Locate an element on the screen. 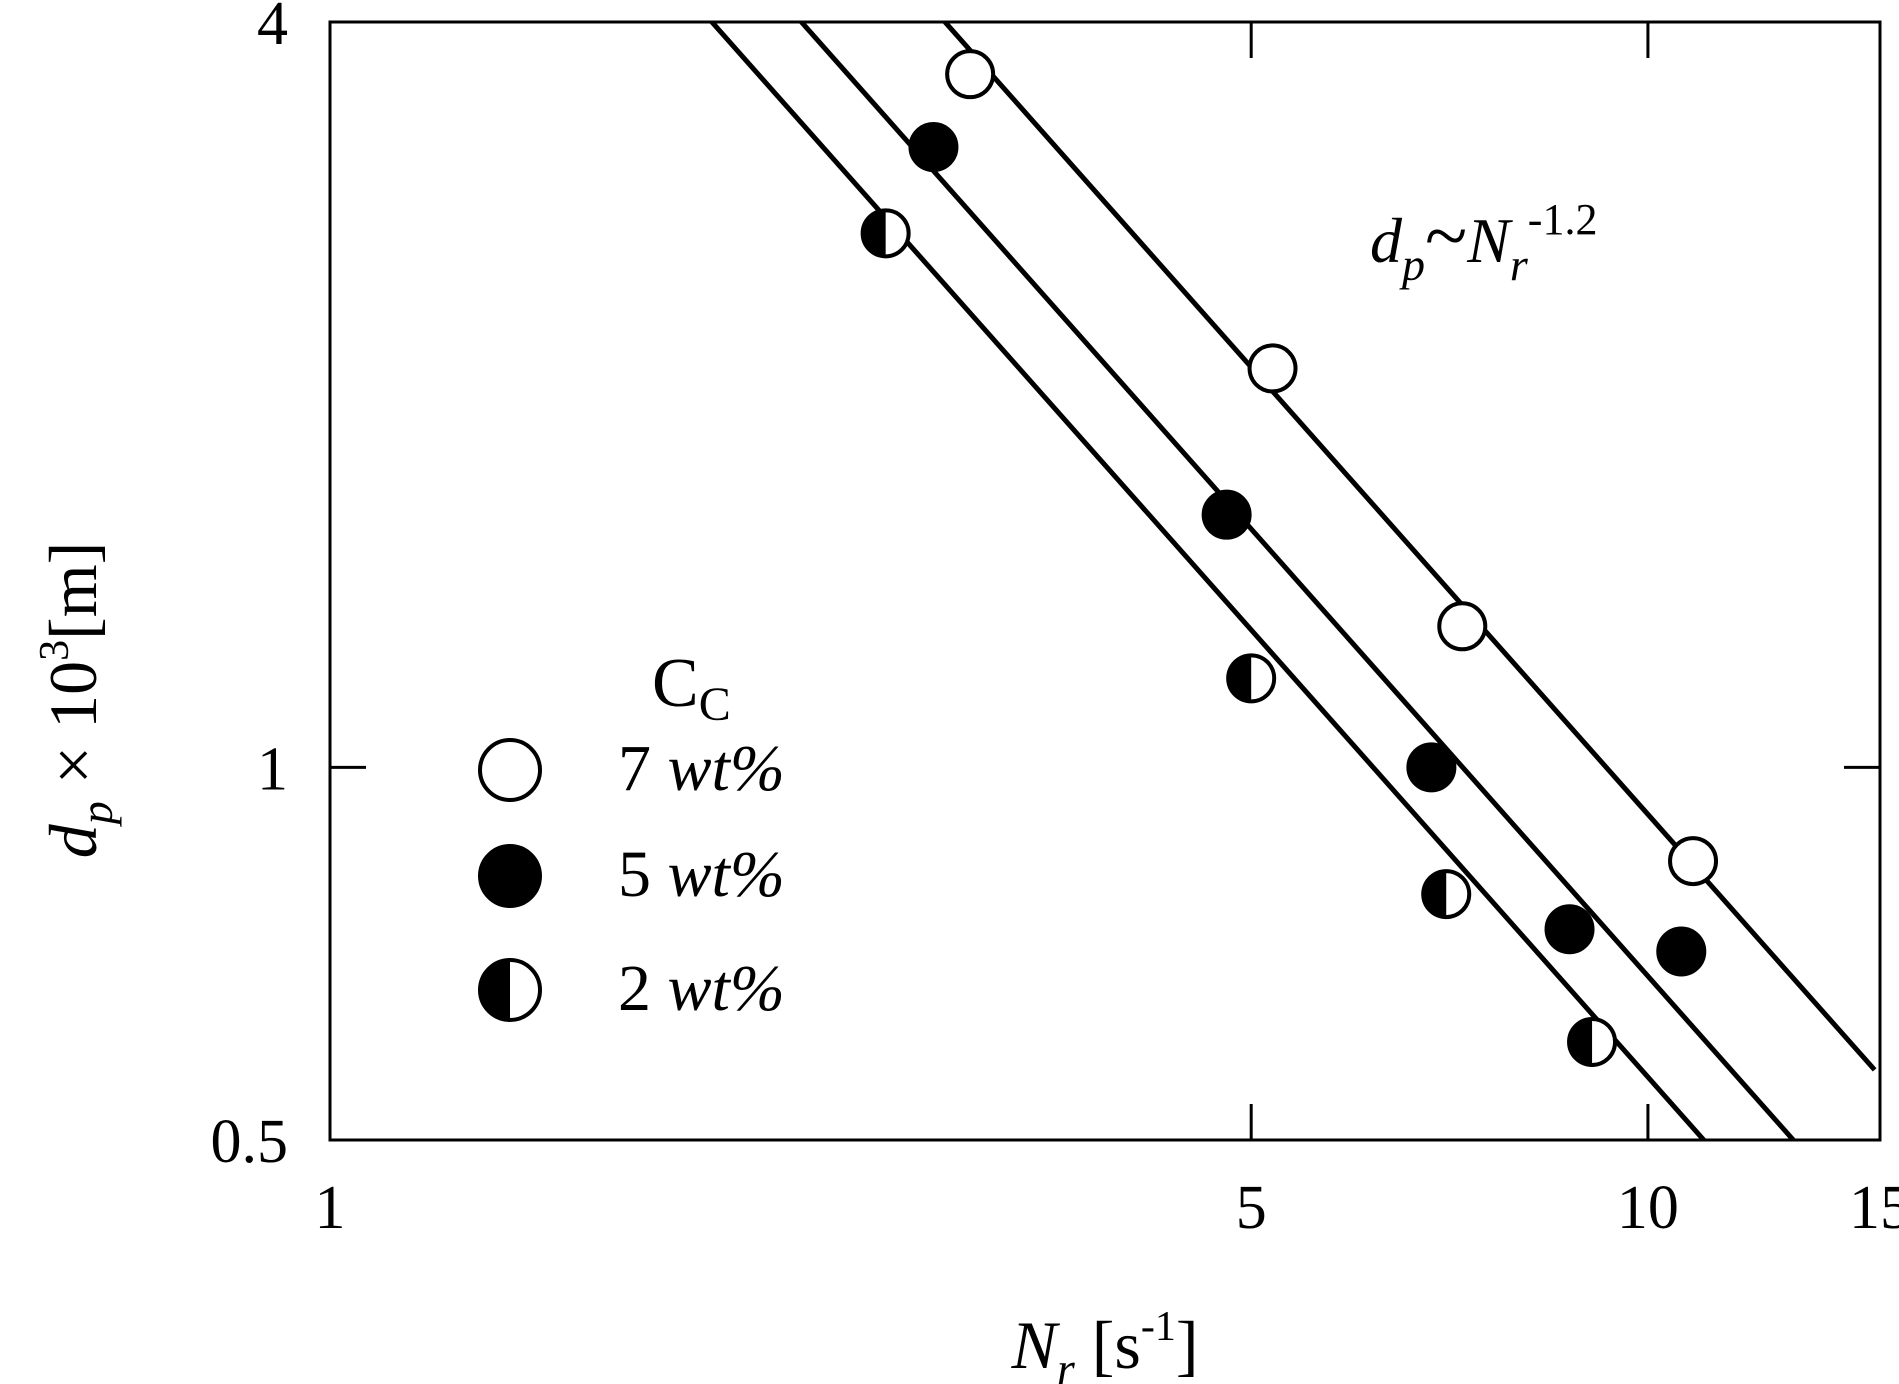 This screenshot has width=1899, height=1384. legend: CC 7 wt% 5 wt% 2 wt% is located at coordinates (631, 835).